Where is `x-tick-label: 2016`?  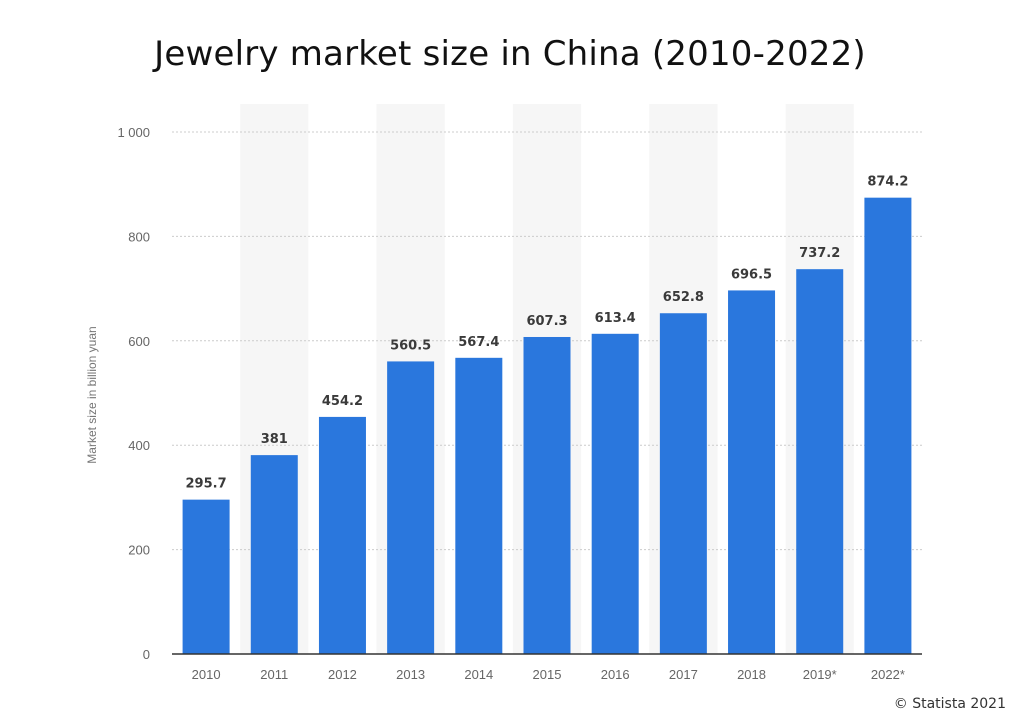
x-tick-label: 2016 is located at coordinates (615, 674).